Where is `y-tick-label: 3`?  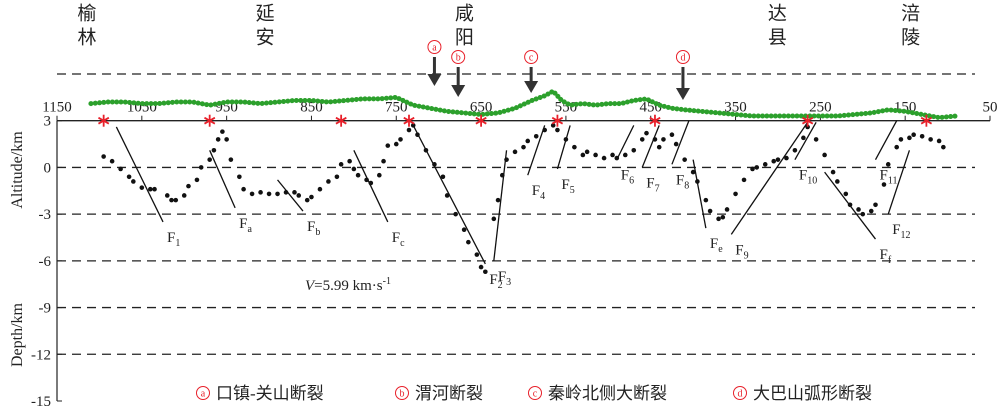 y-tick-label: 3 is located at coordinates (48, 122).